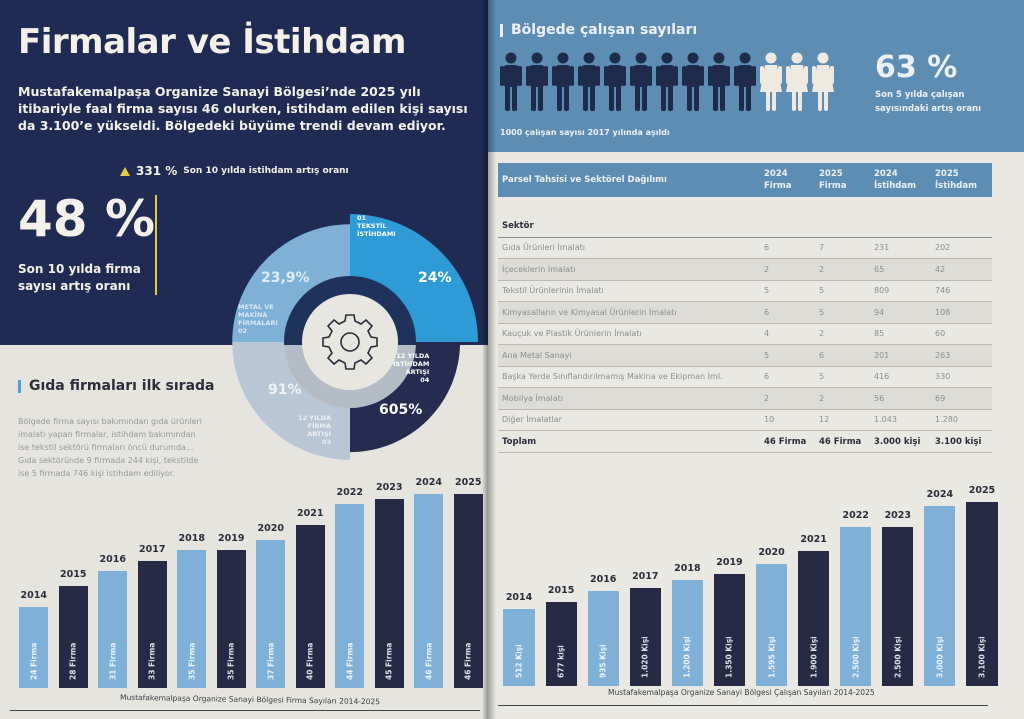 Image resolution: width=1024 pixels, height=719 pixels. I want to click on cell-firma-2024: 6, so click(787, 312).